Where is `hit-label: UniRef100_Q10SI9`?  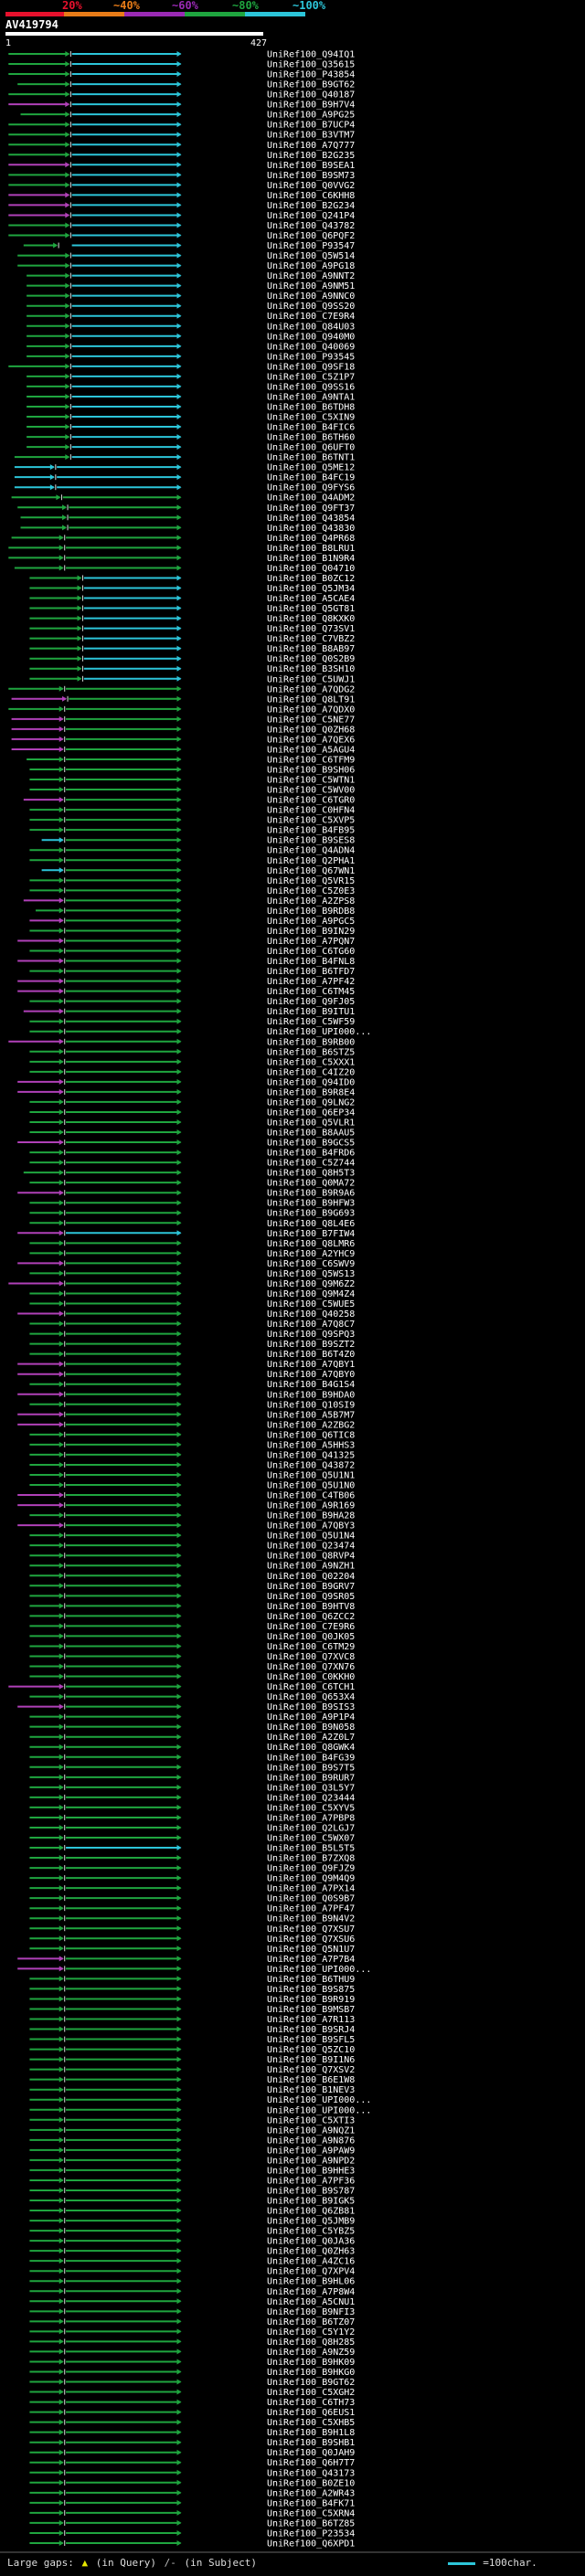
hit-label: UniRef100_Q10SI9 is located at coordinates (311, 1405).